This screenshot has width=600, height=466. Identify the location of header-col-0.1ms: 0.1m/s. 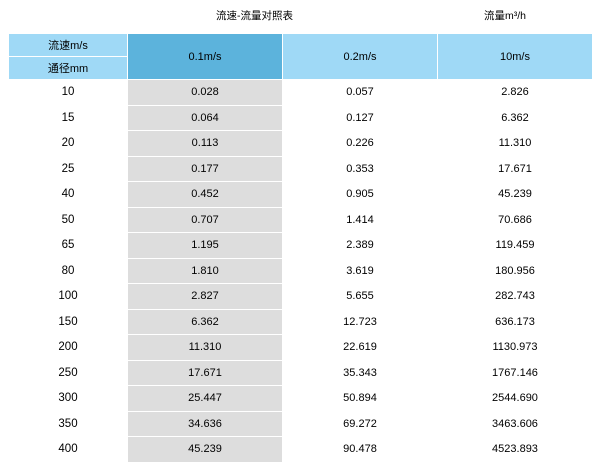
(205, 56).